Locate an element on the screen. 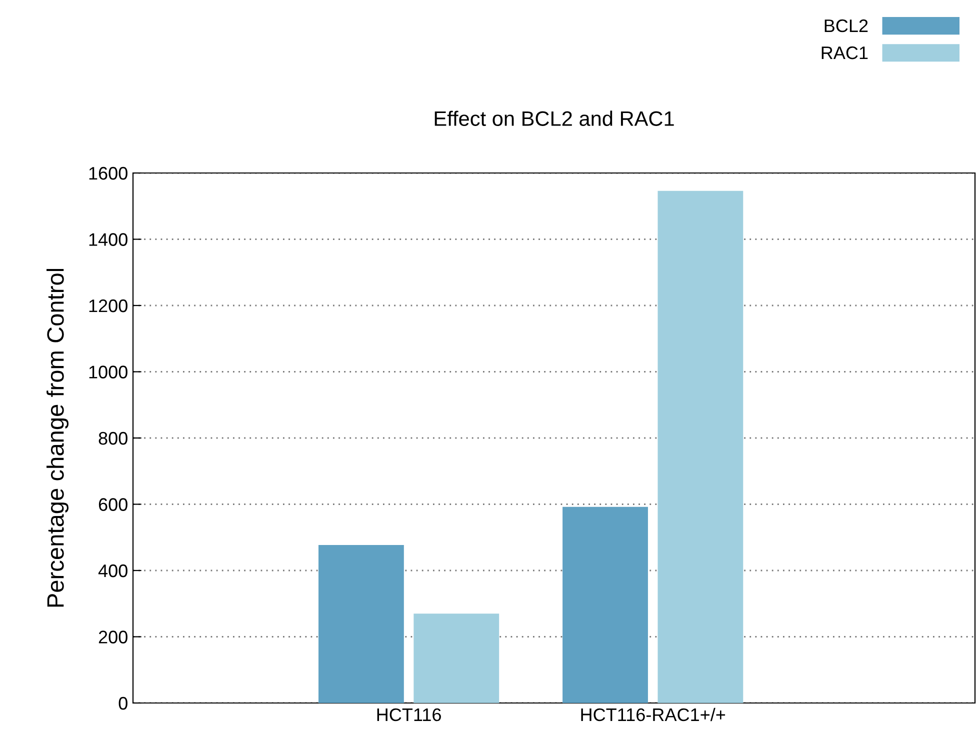 Image resolution: width=977 pixels, height=744 pixels. y-axis-title: Percentage change from Control is located at coordinates (57, 437).